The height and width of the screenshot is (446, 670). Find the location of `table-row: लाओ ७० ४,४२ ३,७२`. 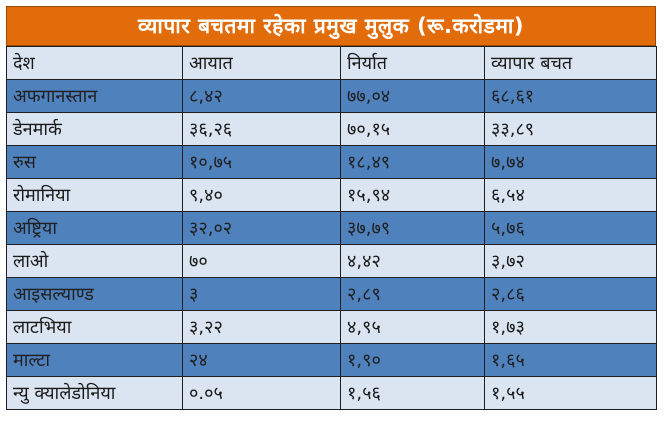

table-row: लाओ ७० ४,४२ ३,७२ is located at coordinates (331, 261).